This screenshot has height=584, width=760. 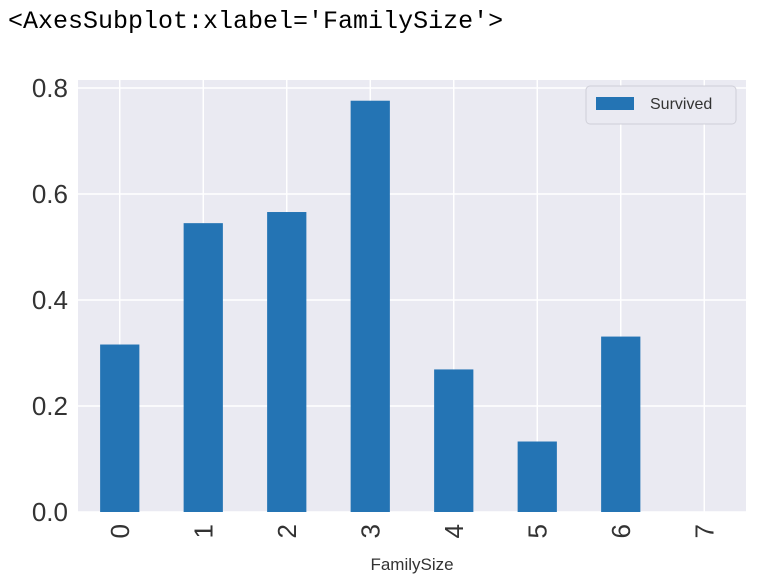 I want to click on x-tick-label: 0, so click(x=120, y=531).